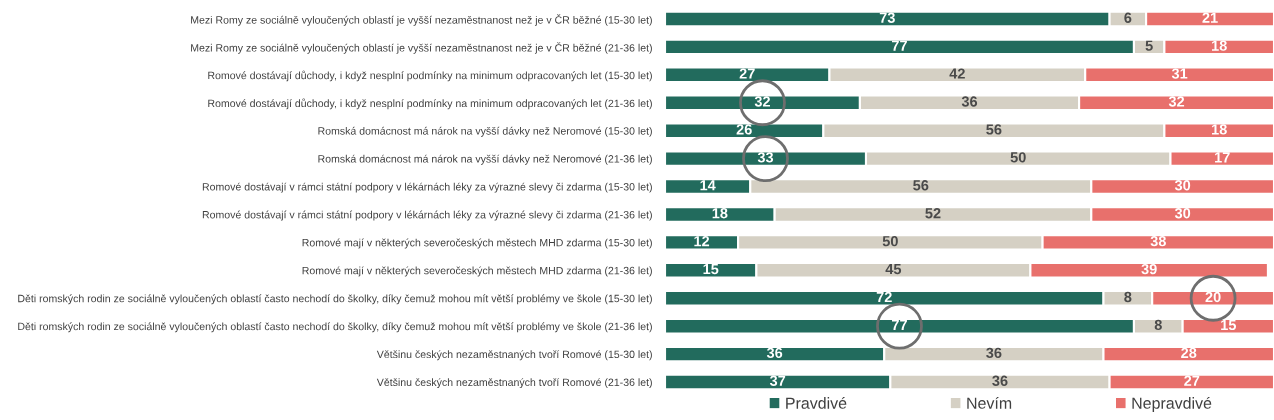  I want to click on data-label: 21, so click(1210, 17).